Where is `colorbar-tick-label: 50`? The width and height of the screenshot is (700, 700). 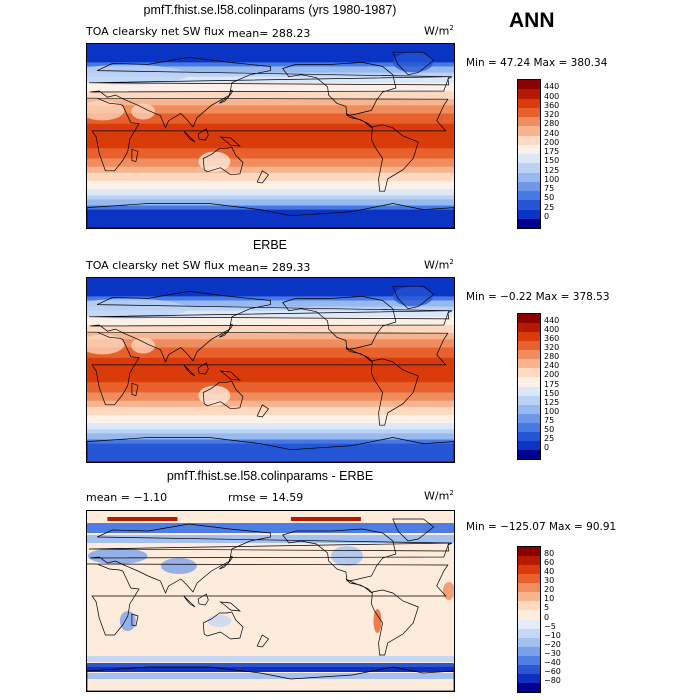
colorbar-tick-label: 50 is located at coordinates (549, 429).